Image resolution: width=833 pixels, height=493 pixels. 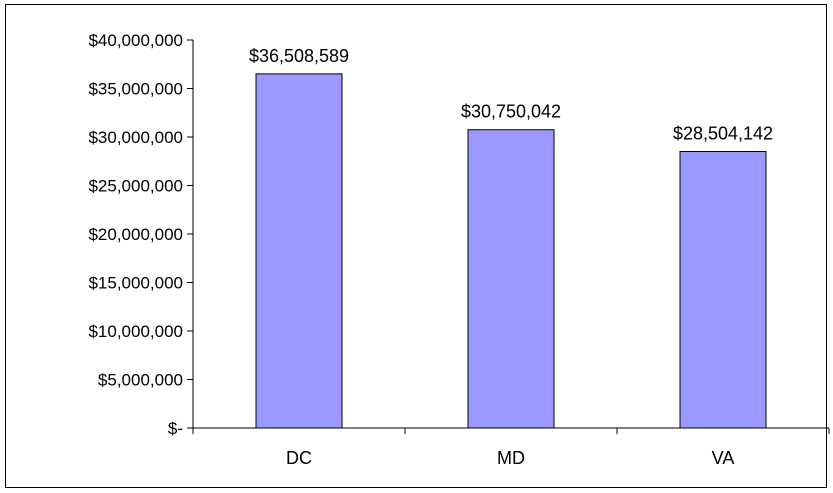 What do you see at coordinates (723, 458) in the screenshot?
I see `x-category-label-va: VA` at bounding box center [723, 458].